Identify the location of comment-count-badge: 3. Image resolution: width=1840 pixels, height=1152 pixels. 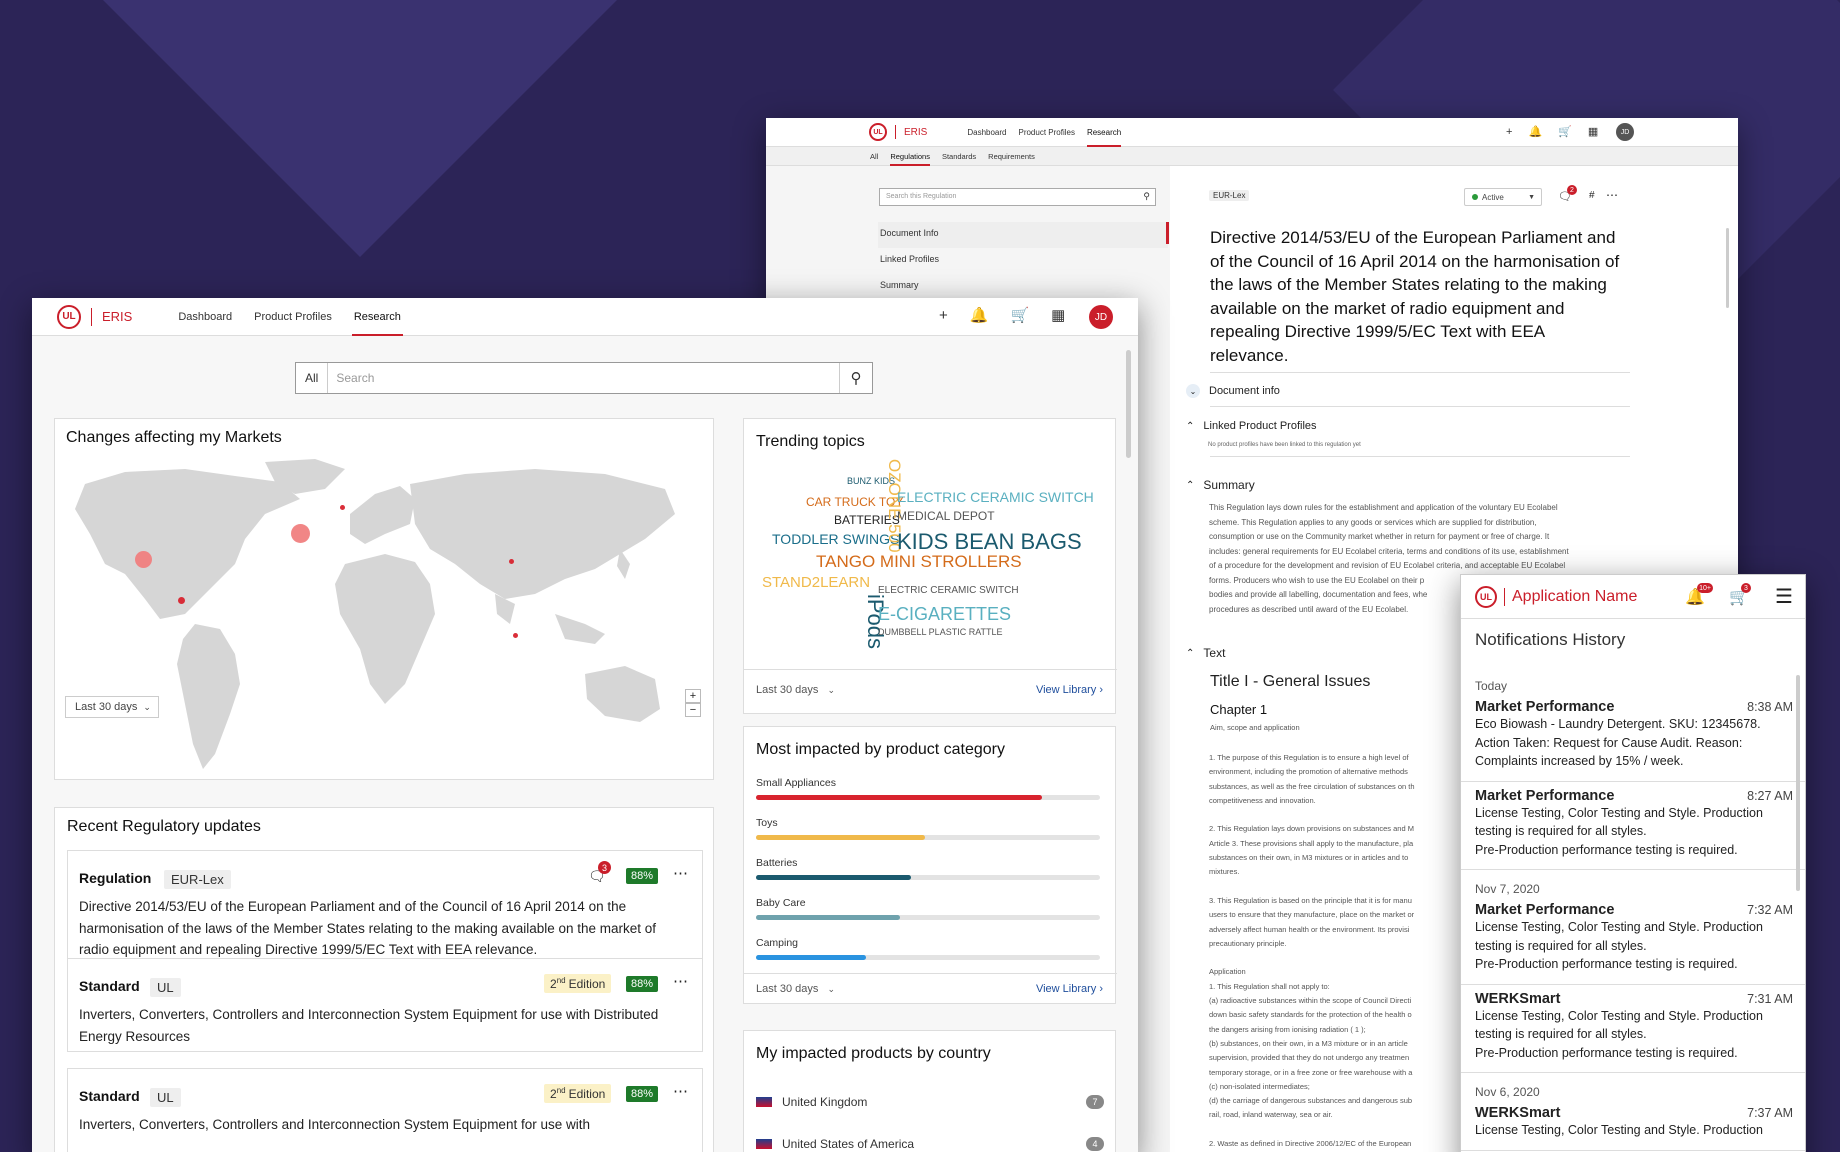
(604, 867).